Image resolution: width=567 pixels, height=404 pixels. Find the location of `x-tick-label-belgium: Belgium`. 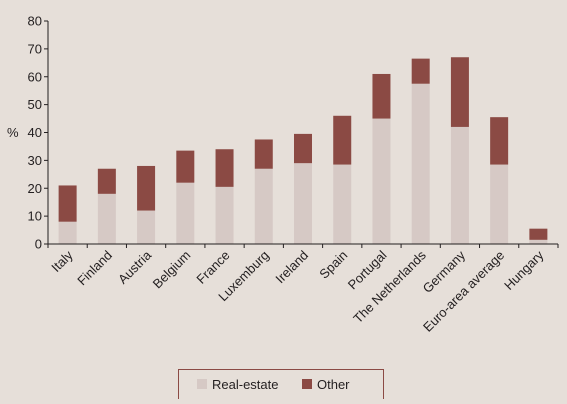

x-tick-label-belgium: Belgium is located at coordinates (172, 270).